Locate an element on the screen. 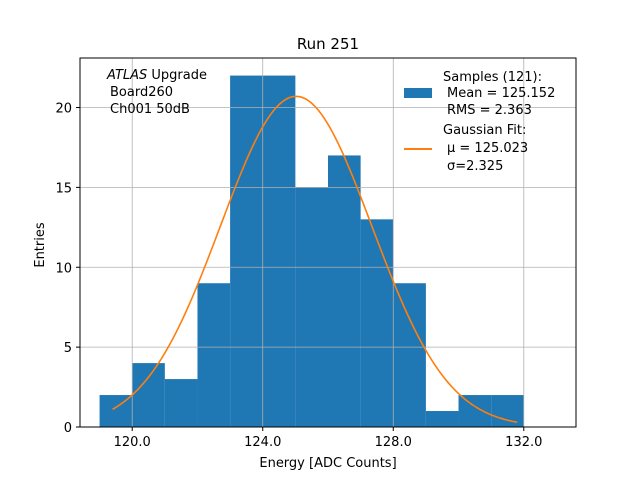 This screenshot has height=480, width=640. annotation-atlas: ATLAS is located at coordinates (126, 75).